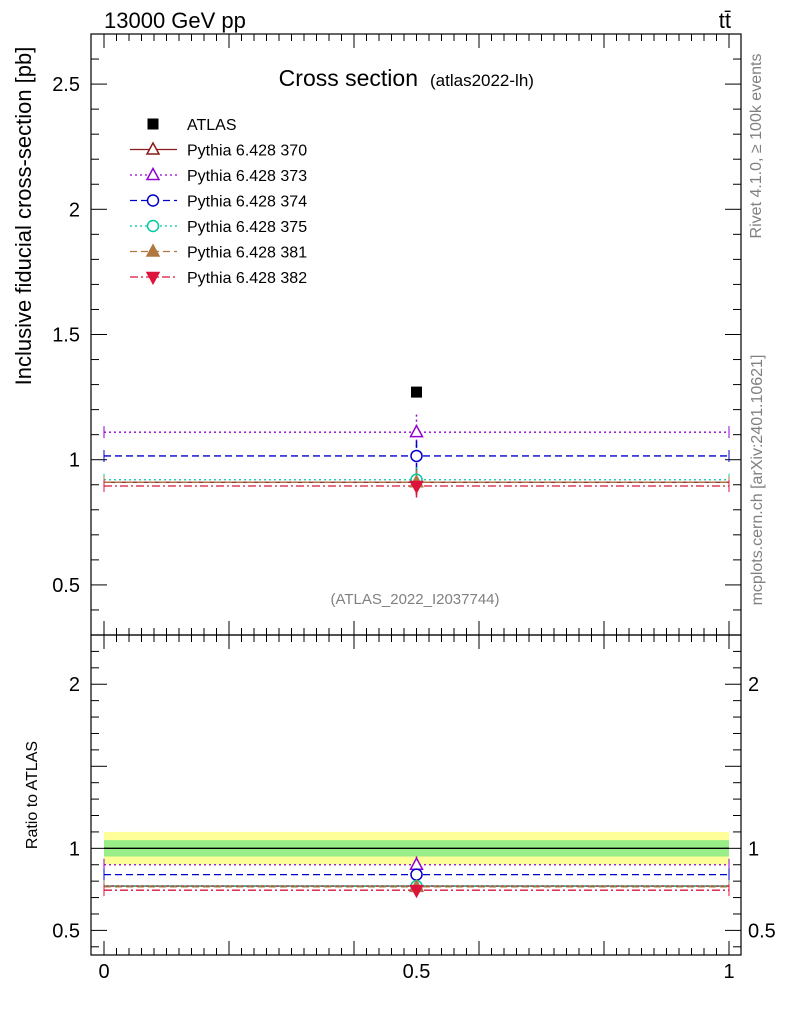 This screenshot has height=1024, width=786. What do you see at coordinates (247, 253) in the screenshot?
I see `legend-entry-5: Pythia 6.428 381` at bounding box center [247, 253].